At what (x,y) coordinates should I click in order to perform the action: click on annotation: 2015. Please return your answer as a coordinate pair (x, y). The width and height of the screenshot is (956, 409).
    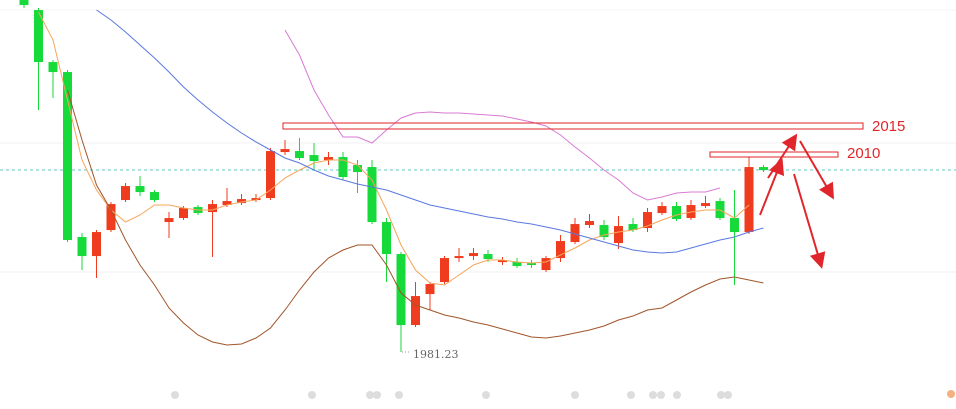
    Looking at the image, I should click on (888, 126).